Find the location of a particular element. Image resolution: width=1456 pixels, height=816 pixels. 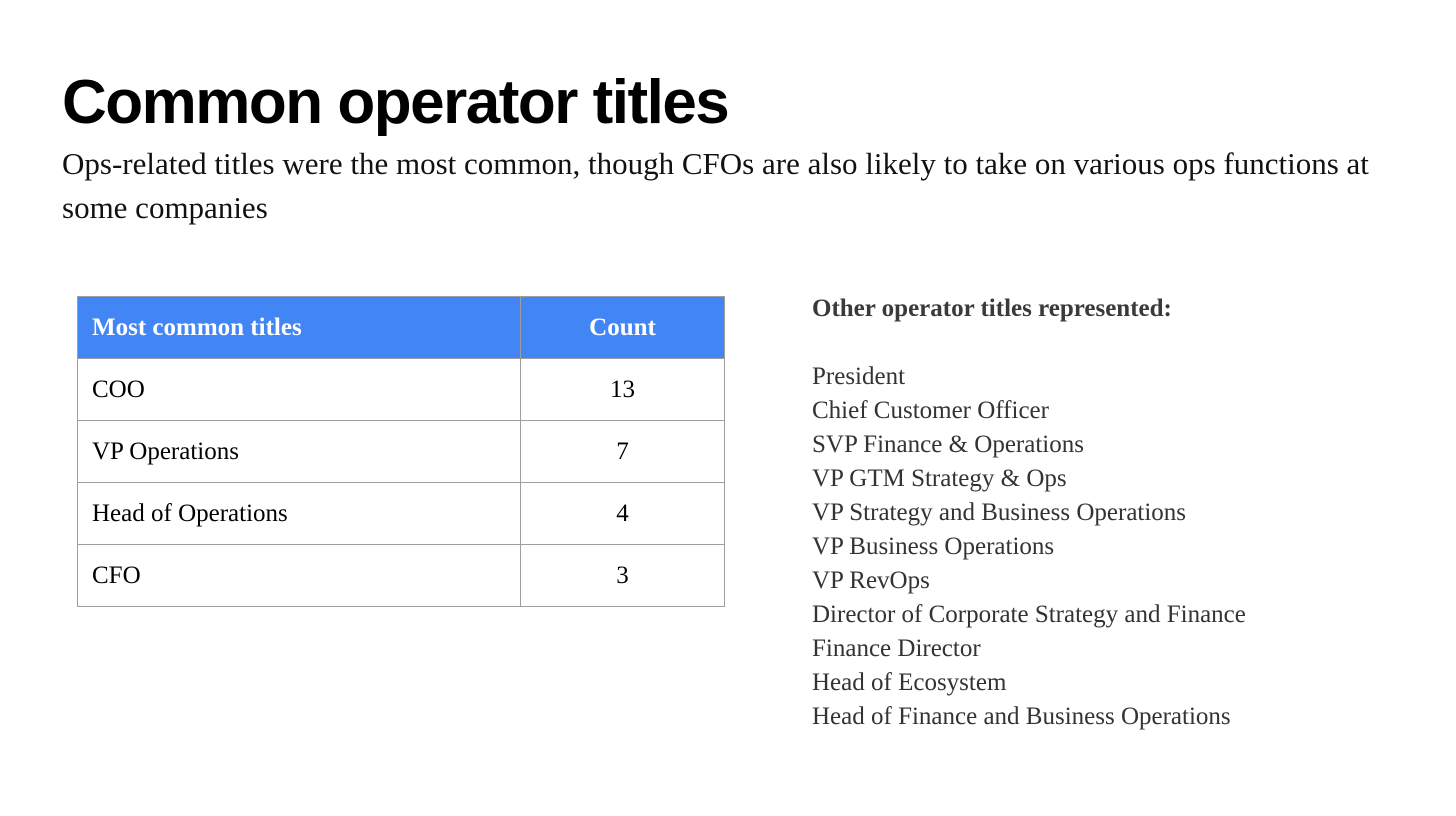

table-row: Head of Operations 4 is located at coordinates (401, 513).